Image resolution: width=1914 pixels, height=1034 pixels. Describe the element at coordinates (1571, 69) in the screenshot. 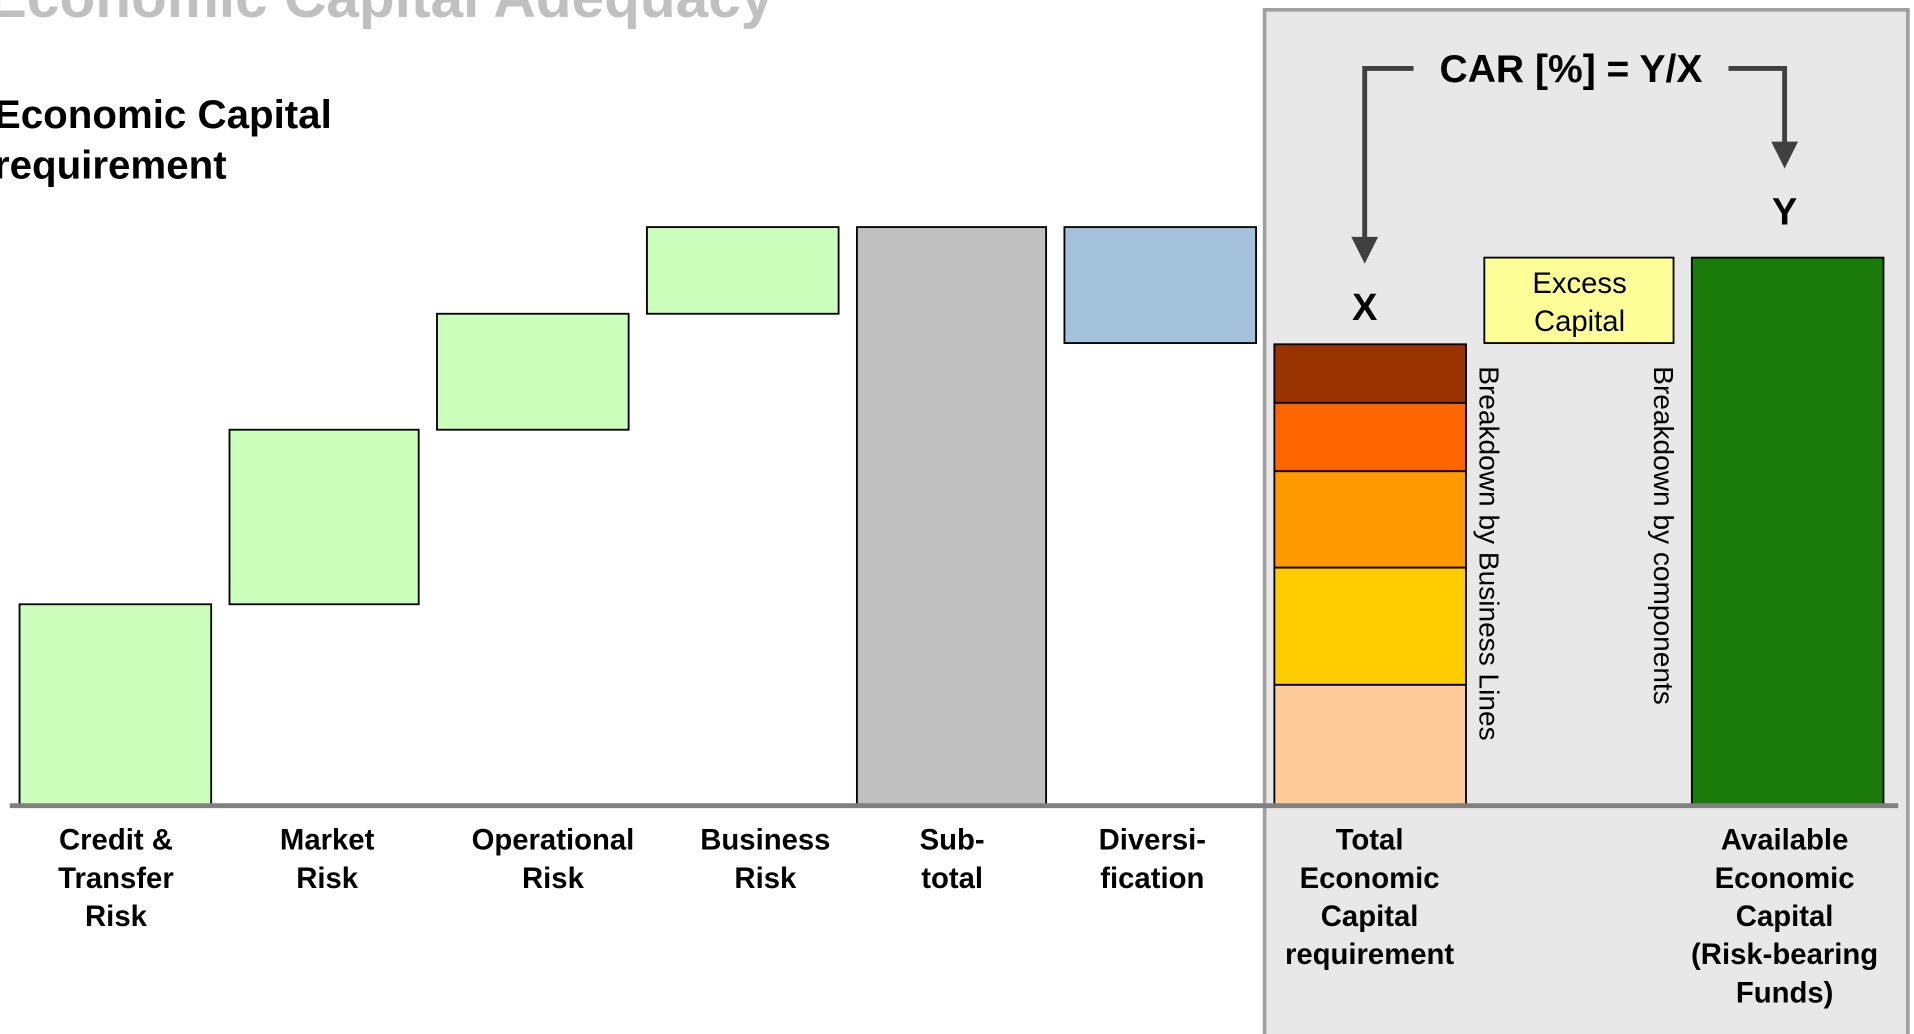

I see `formula: CAR [%] = Y/X` at that location.